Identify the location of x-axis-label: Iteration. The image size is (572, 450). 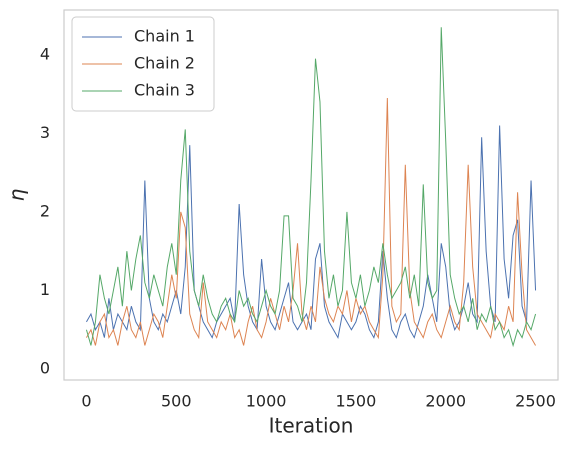
(311, 426).